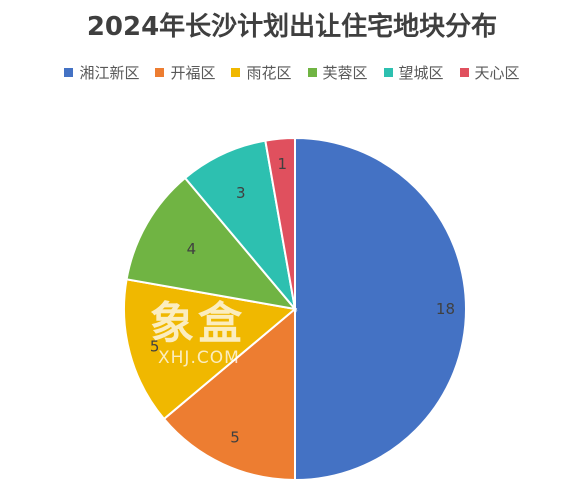  I want to click on legend-label: 天心区, so click(497, 73).